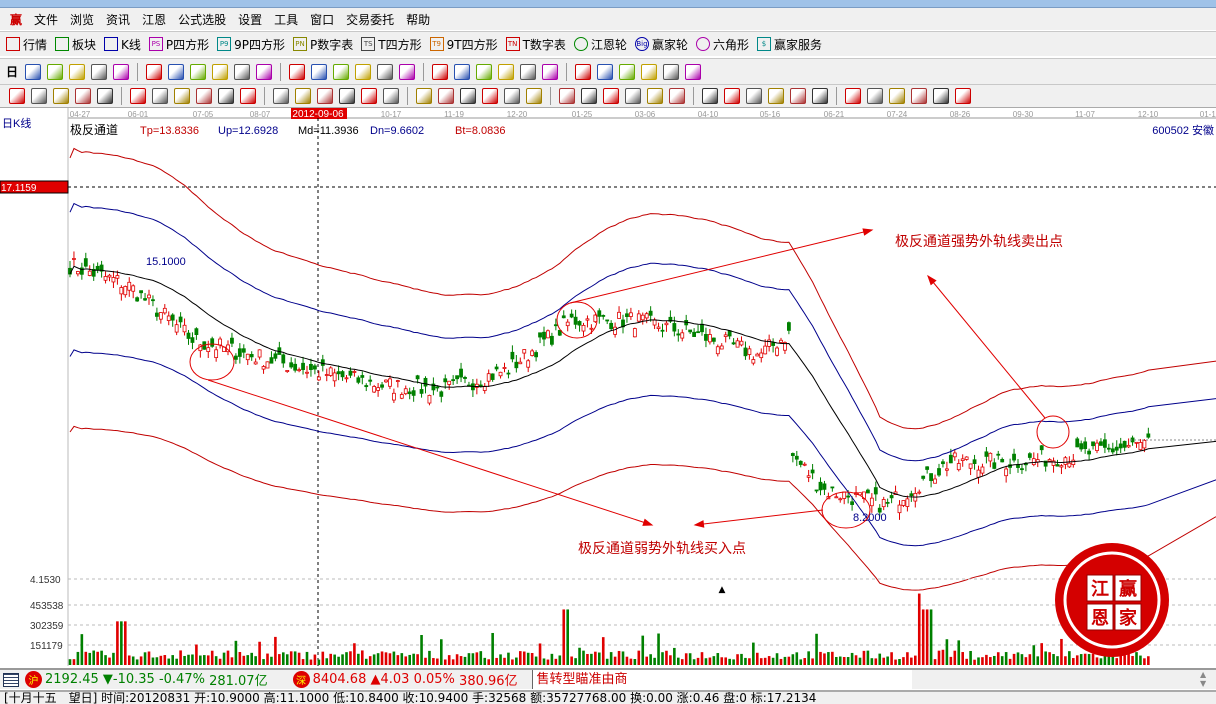 This screenshot has width=1216, height=704. I want to click on menu-settings: 设置, so click(250, 19).